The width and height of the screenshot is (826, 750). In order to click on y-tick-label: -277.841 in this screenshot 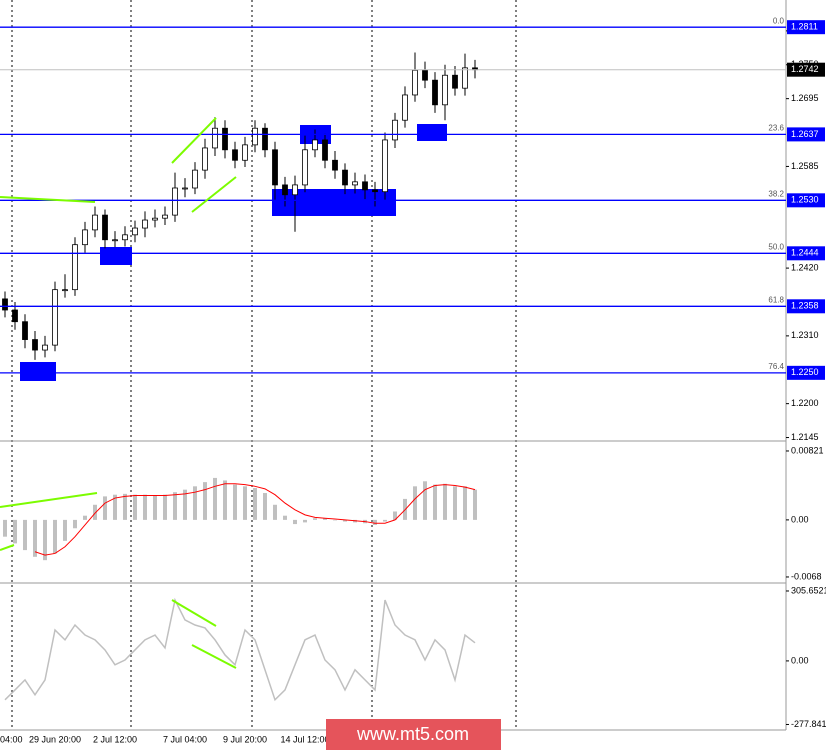, I will do `click(808, 724)`.